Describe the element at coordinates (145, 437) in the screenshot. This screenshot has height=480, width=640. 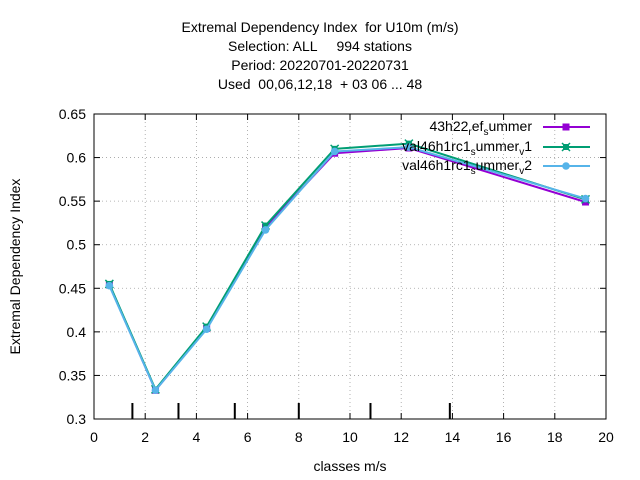
I see `x-tick-label: 2` at that location.